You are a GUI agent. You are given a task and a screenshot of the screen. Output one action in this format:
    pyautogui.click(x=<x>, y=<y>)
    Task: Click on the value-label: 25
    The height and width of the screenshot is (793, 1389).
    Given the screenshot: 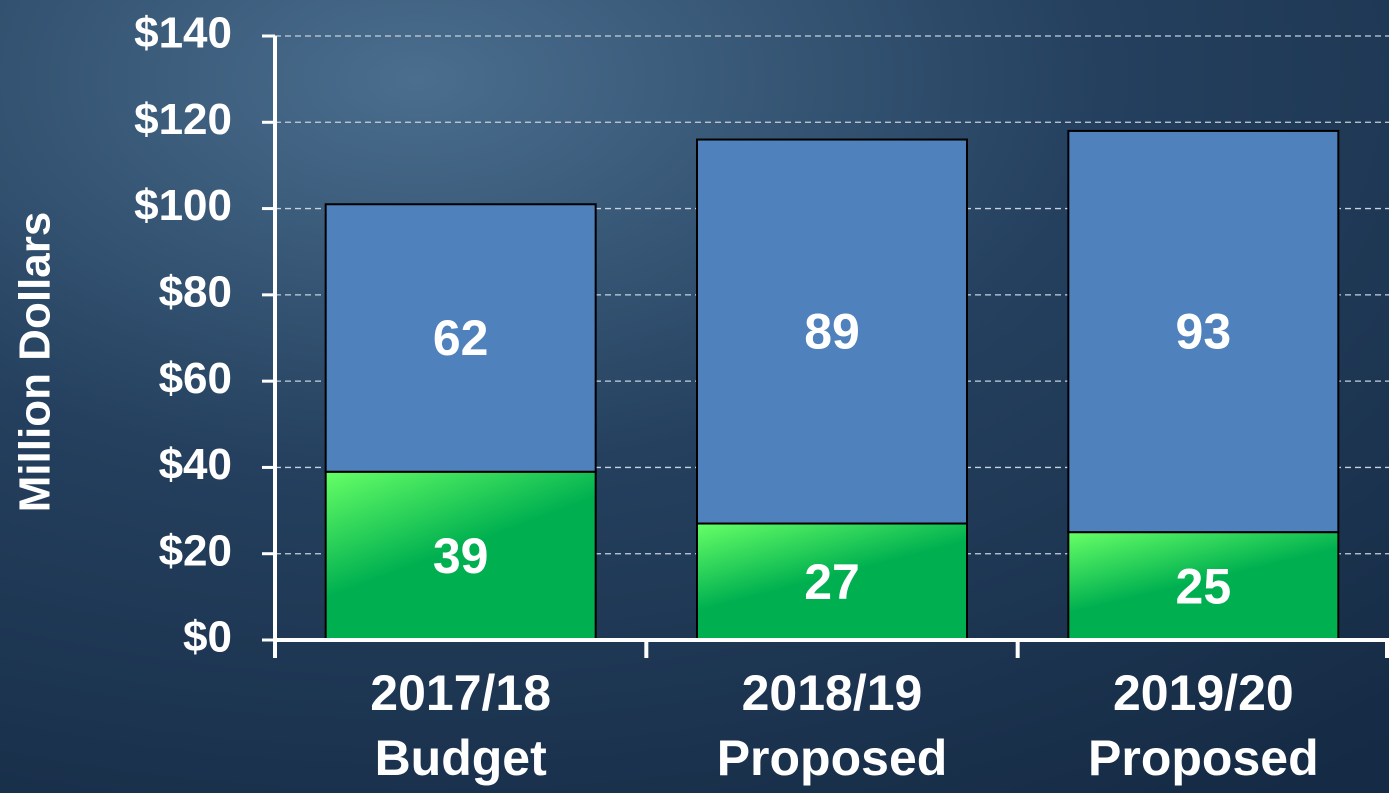 What is the action you would take?
    pyautogui.click(x=1204, y=586)
    